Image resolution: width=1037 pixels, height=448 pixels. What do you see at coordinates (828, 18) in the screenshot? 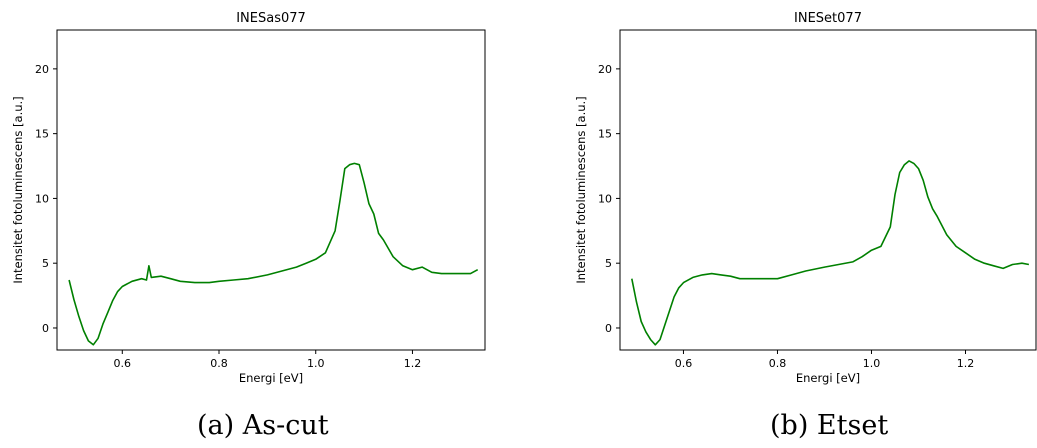
I see `chart-title: INESet077` at bounding box center [828, 18].